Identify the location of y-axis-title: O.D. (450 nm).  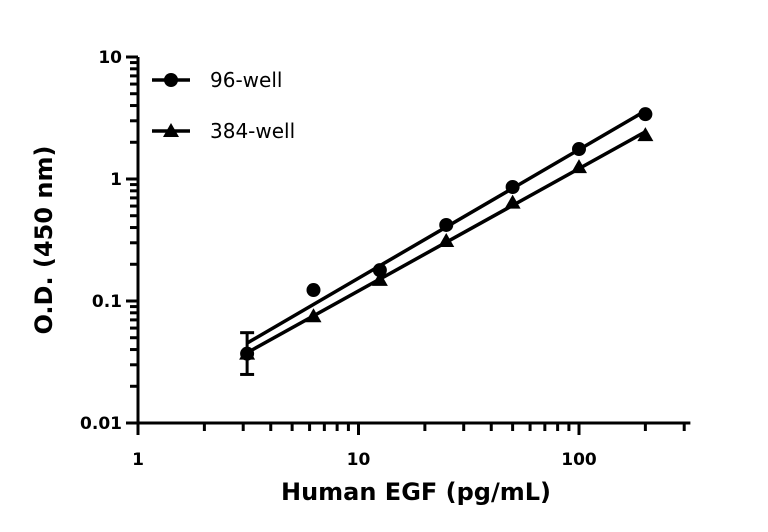
(44, 240).